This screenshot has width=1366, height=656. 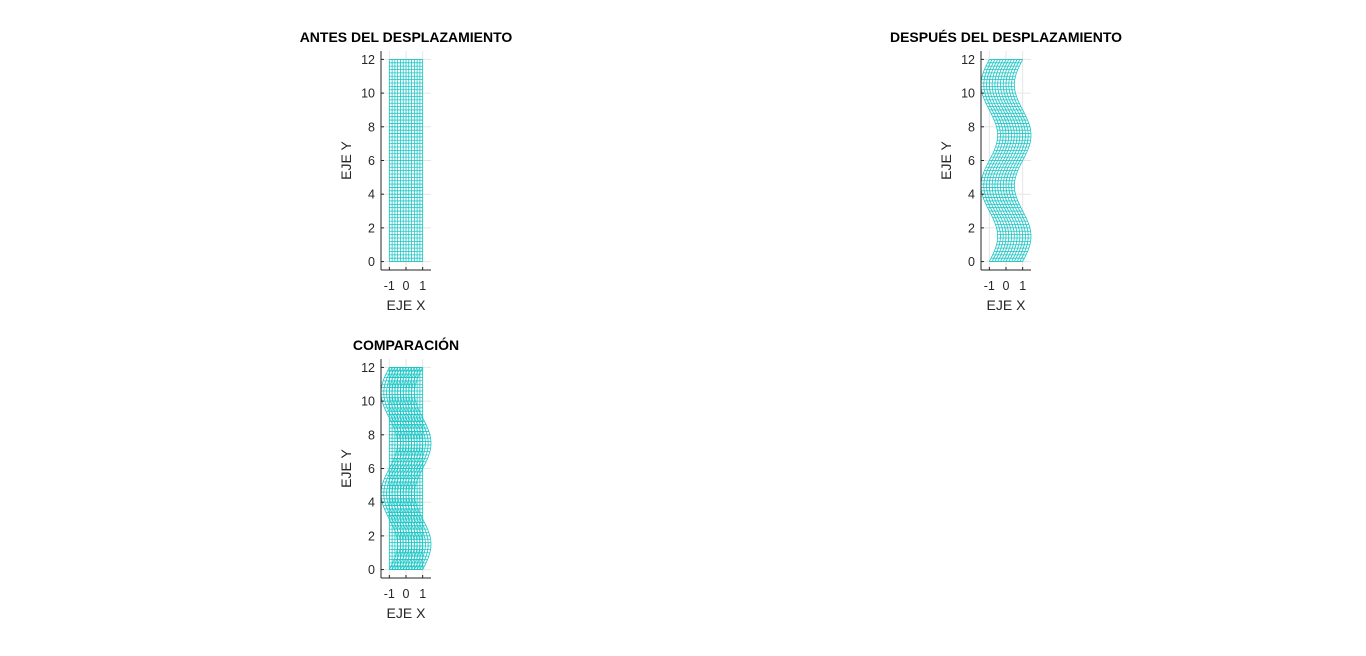 I want to click on subplot-title: ANTES DEL DESPLAZAMIENTO, so click(x=406, y=37).